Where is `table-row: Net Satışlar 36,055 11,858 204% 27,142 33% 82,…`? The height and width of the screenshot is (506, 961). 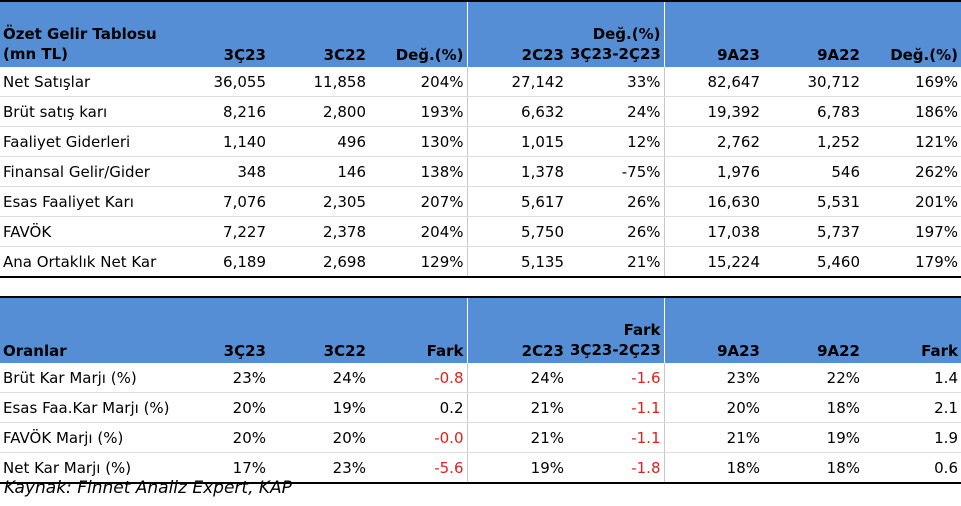 table-row: Net Satışlar 36,055 11,858 204% 27,142 33% 82,… is located at coordinates (480, 82).